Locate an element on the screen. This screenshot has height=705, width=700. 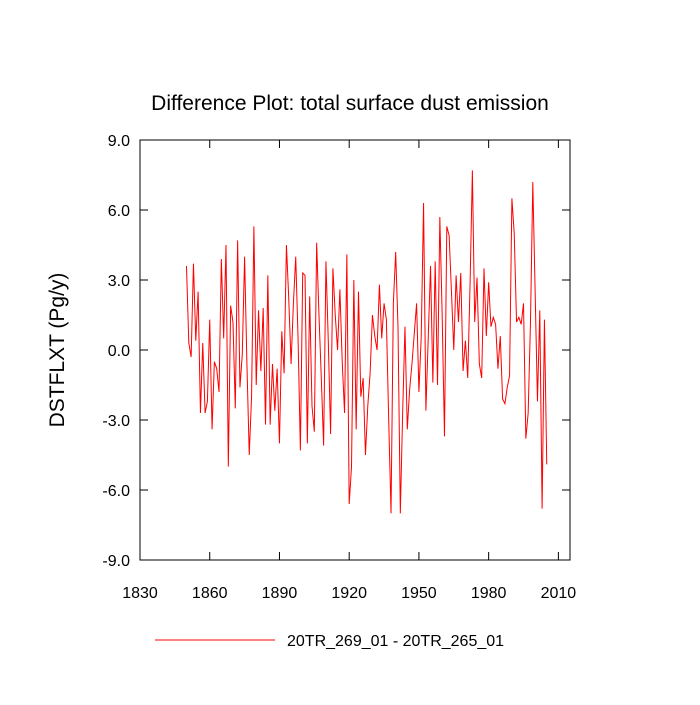
y-tick-label: 6.0 is located at coordinates (119, 211).